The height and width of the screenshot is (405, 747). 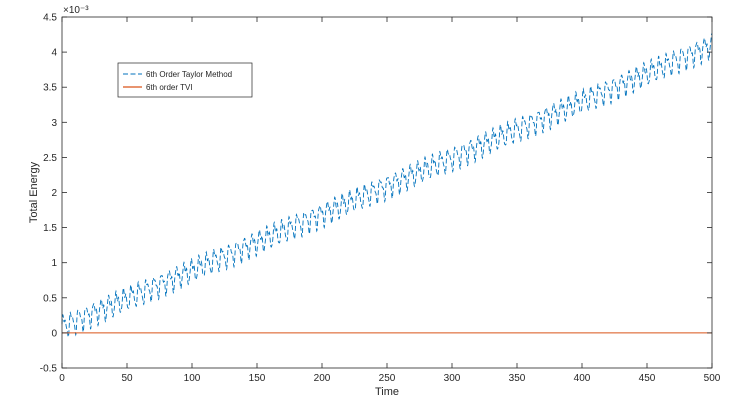 What do you see at coordinates (647, 378) in the screenshot?
I see `x-tick-label: 450` at bounding box center [647, 378].